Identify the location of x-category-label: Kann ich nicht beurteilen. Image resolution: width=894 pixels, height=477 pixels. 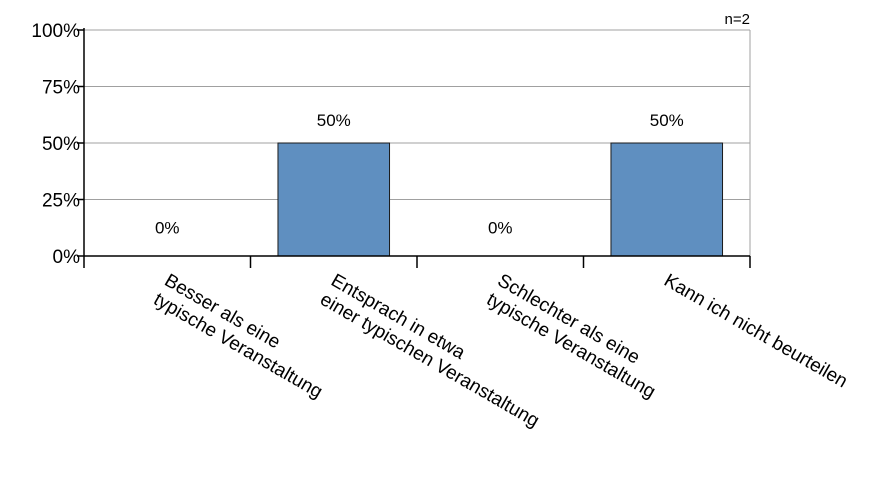
(755, 331).